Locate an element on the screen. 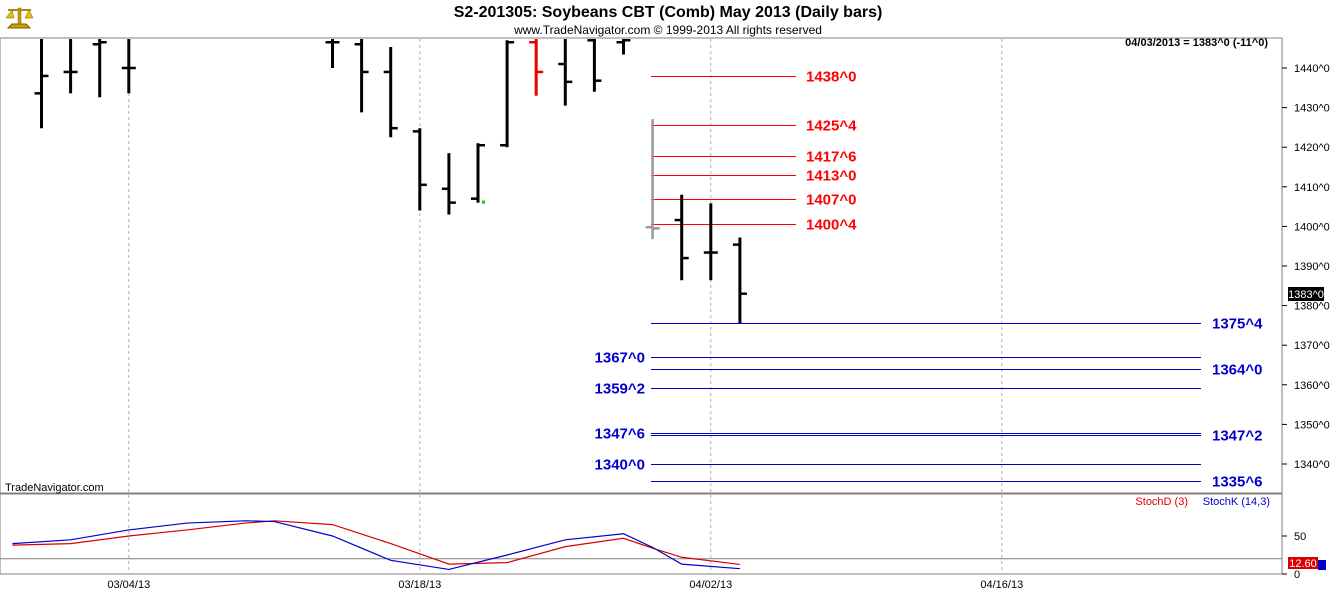 Image resolution: width=1336 pixels, height=594 pixels. level-label: 1347^2 is located at coordinates (1237, 436).